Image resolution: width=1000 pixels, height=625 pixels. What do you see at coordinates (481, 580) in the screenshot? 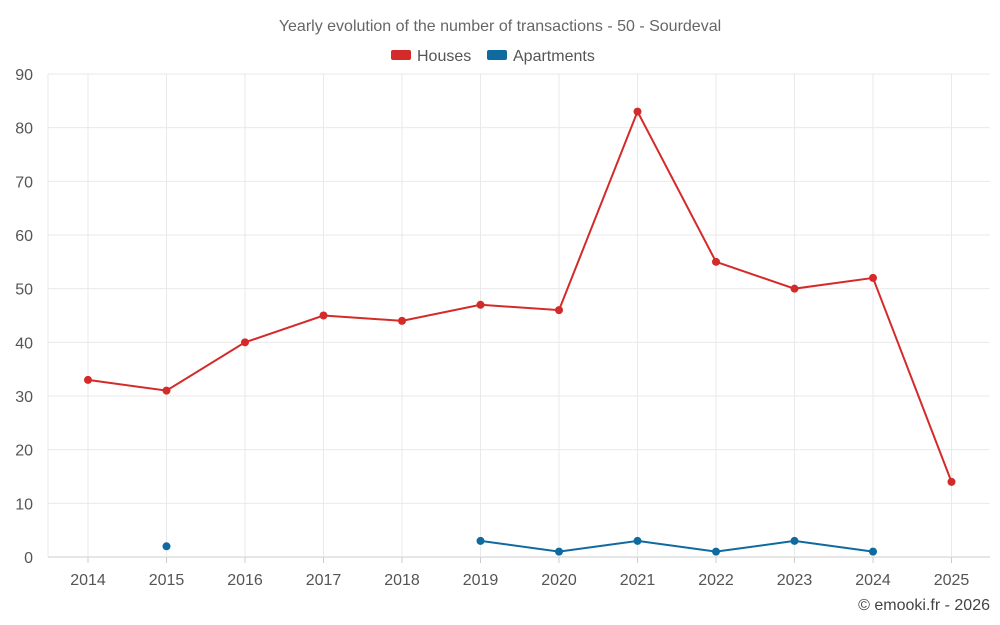
I see `x-tick-label: 2019` at bounding box center [481, 580].